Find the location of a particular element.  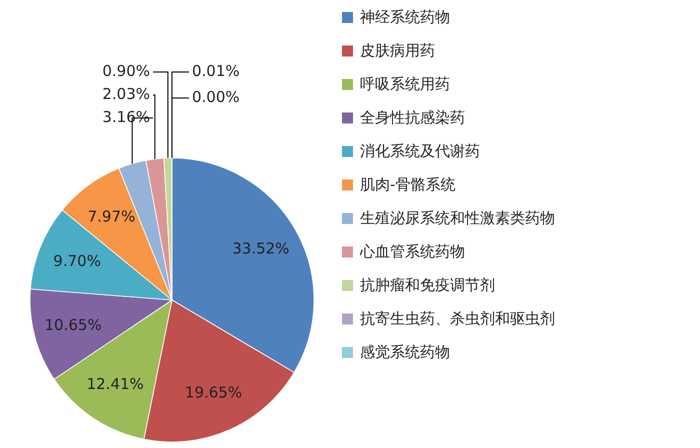

legend-label: 抗肿瘤和免疫调节剂 is located at coordinates (427, 285).